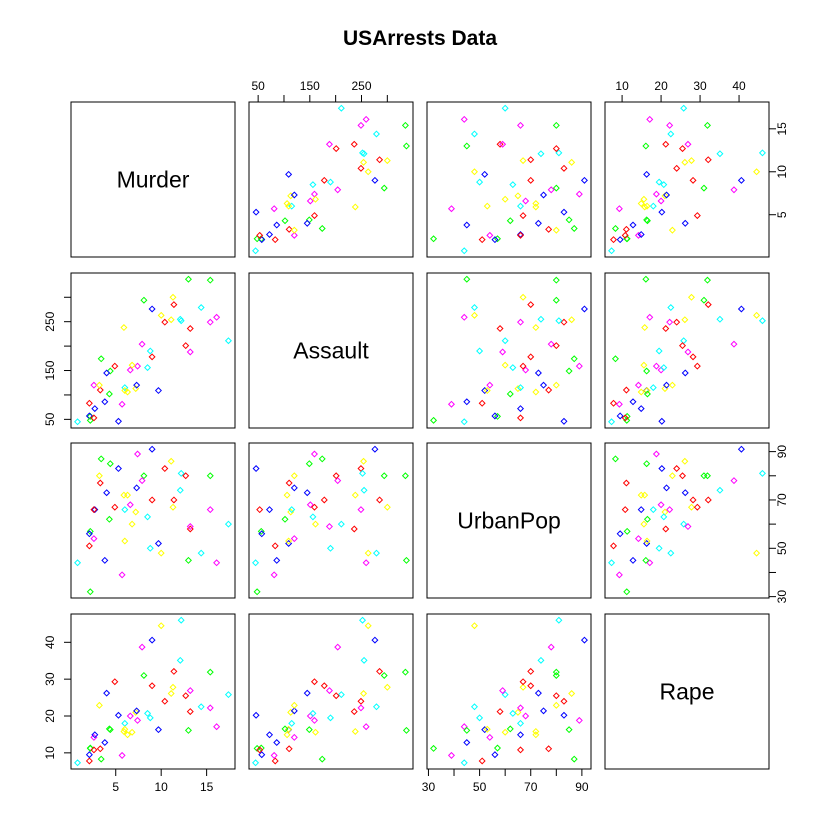 The width and height of the screenshot is (840, 840). I want to click on y-tick-label: 10, so click(782, 172).